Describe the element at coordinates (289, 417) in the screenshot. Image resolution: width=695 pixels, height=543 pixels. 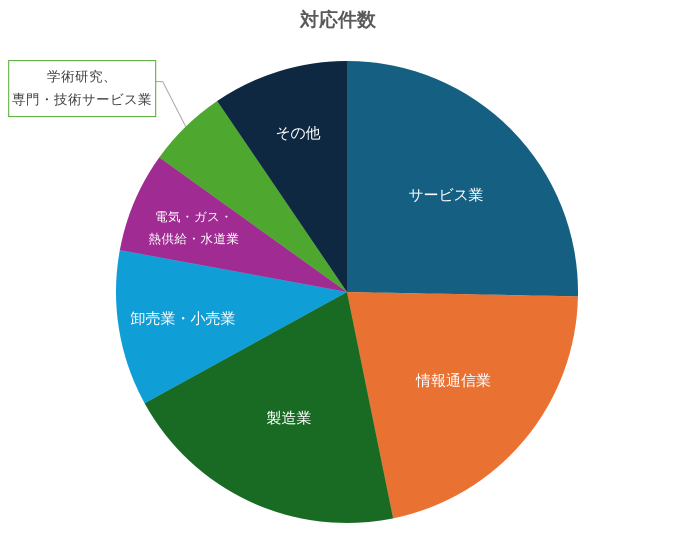
I see `slice-label: 製造業` at that location.